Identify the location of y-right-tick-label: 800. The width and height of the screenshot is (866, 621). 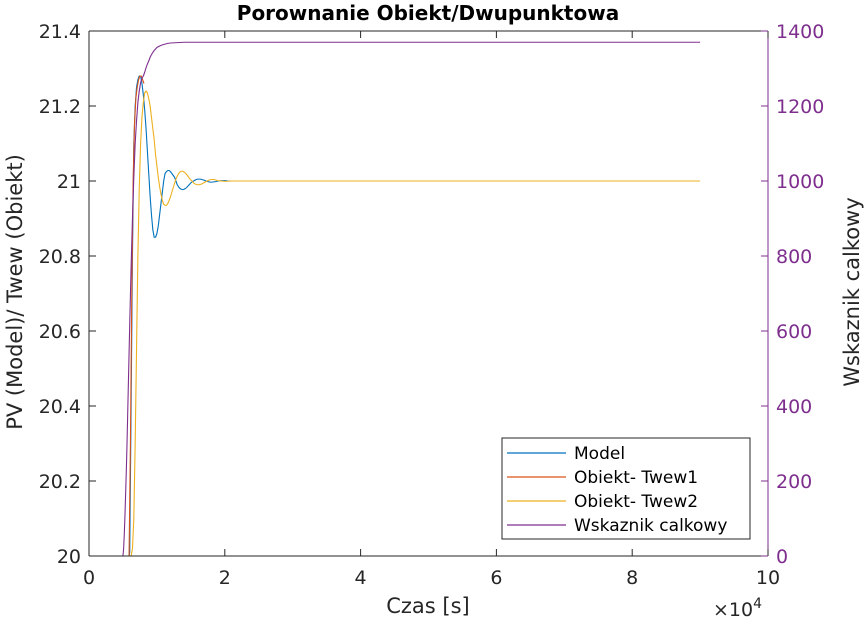
(794, 257).